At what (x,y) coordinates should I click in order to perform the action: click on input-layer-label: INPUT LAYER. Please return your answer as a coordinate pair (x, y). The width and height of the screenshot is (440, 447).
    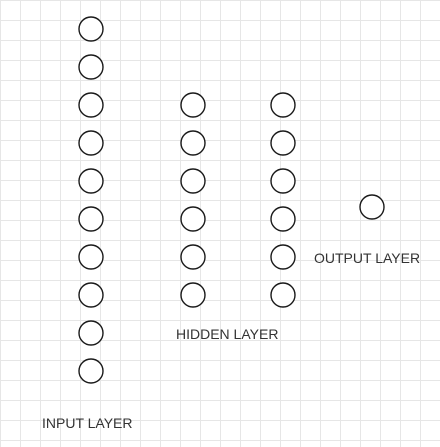
    Looking at the image, I should click on (87, 423).